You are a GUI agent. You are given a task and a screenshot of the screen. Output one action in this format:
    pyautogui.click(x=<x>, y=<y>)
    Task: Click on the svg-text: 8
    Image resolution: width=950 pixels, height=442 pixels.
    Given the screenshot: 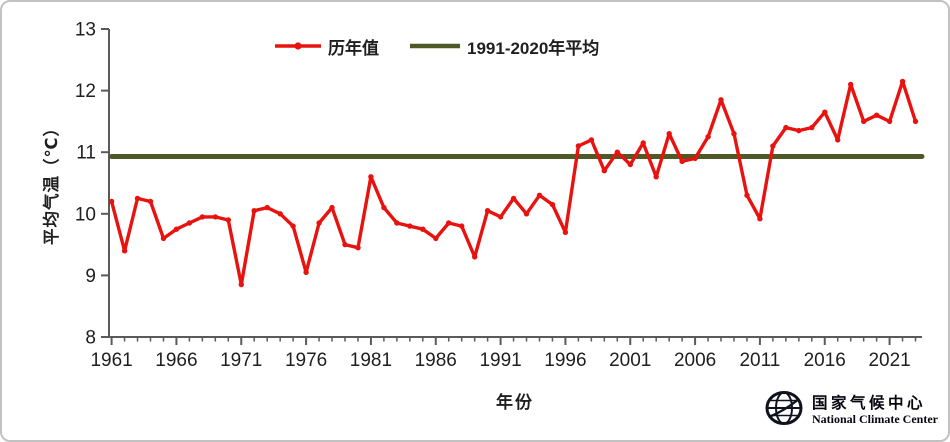 What is the action you would take?
    pyautogui.click(x=90, y=338)
    